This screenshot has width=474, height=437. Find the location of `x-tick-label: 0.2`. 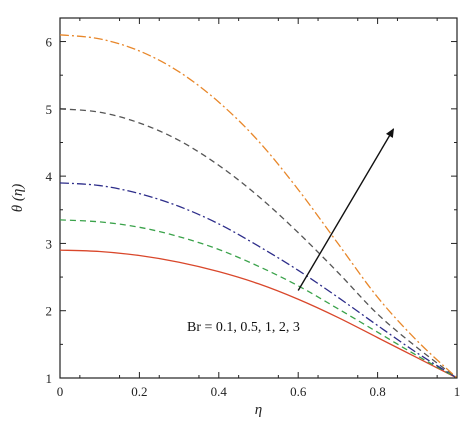

x-tick-label: 0.2 is located at coordinates (139, 391).